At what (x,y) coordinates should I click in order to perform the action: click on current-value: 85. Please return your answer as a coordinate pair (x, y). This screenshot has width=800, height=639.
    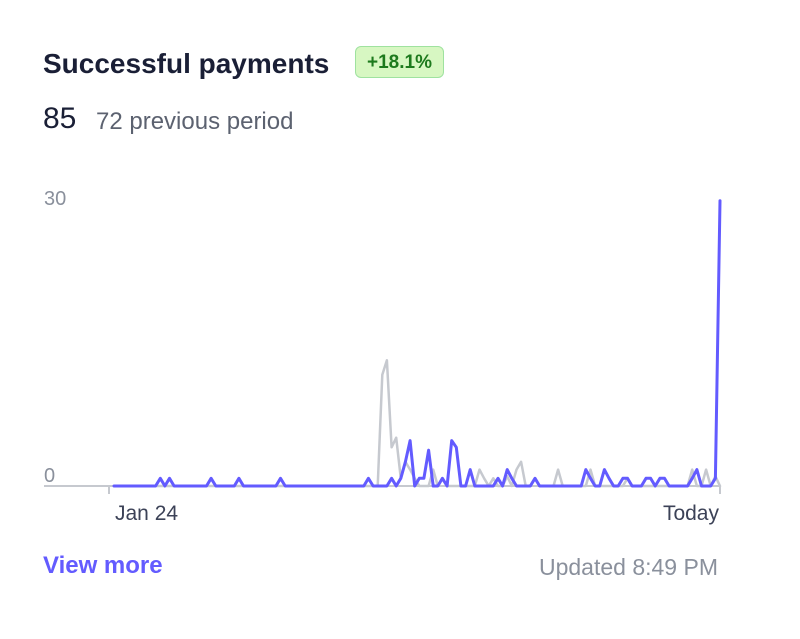
    Looking at the image, I should click on (60, 118).